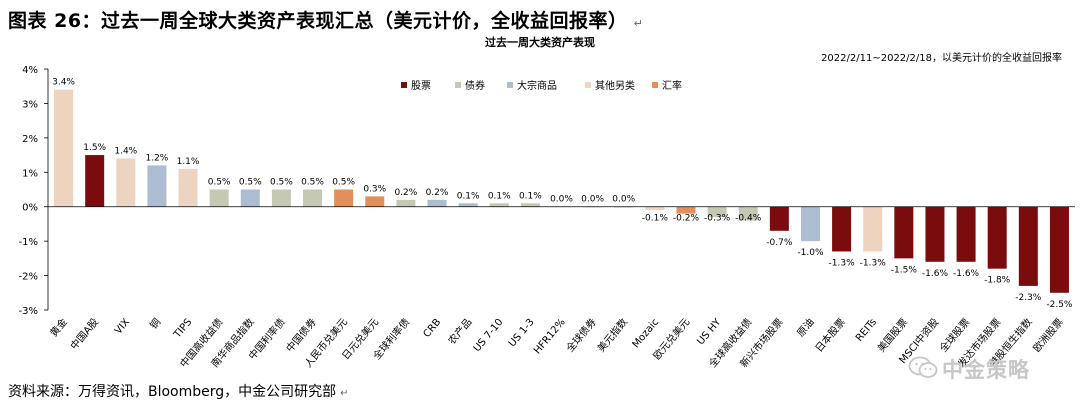 The image size is (1080, 414). I want to click on chart-title: 过去一周大类资产表现, so click(540, 42).